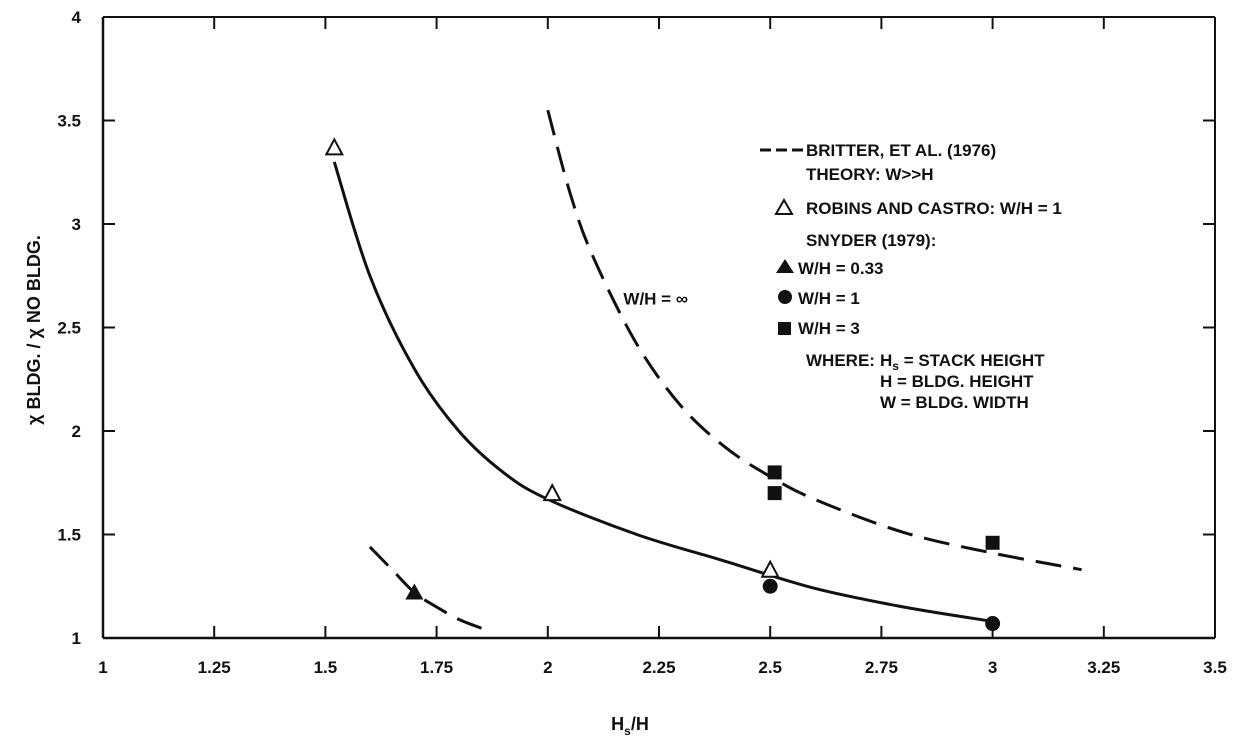  Describe the element at coordinates (870, 174) in the screenshot. I see `legend-britter-line2: THEORY: W>>H` at that location.